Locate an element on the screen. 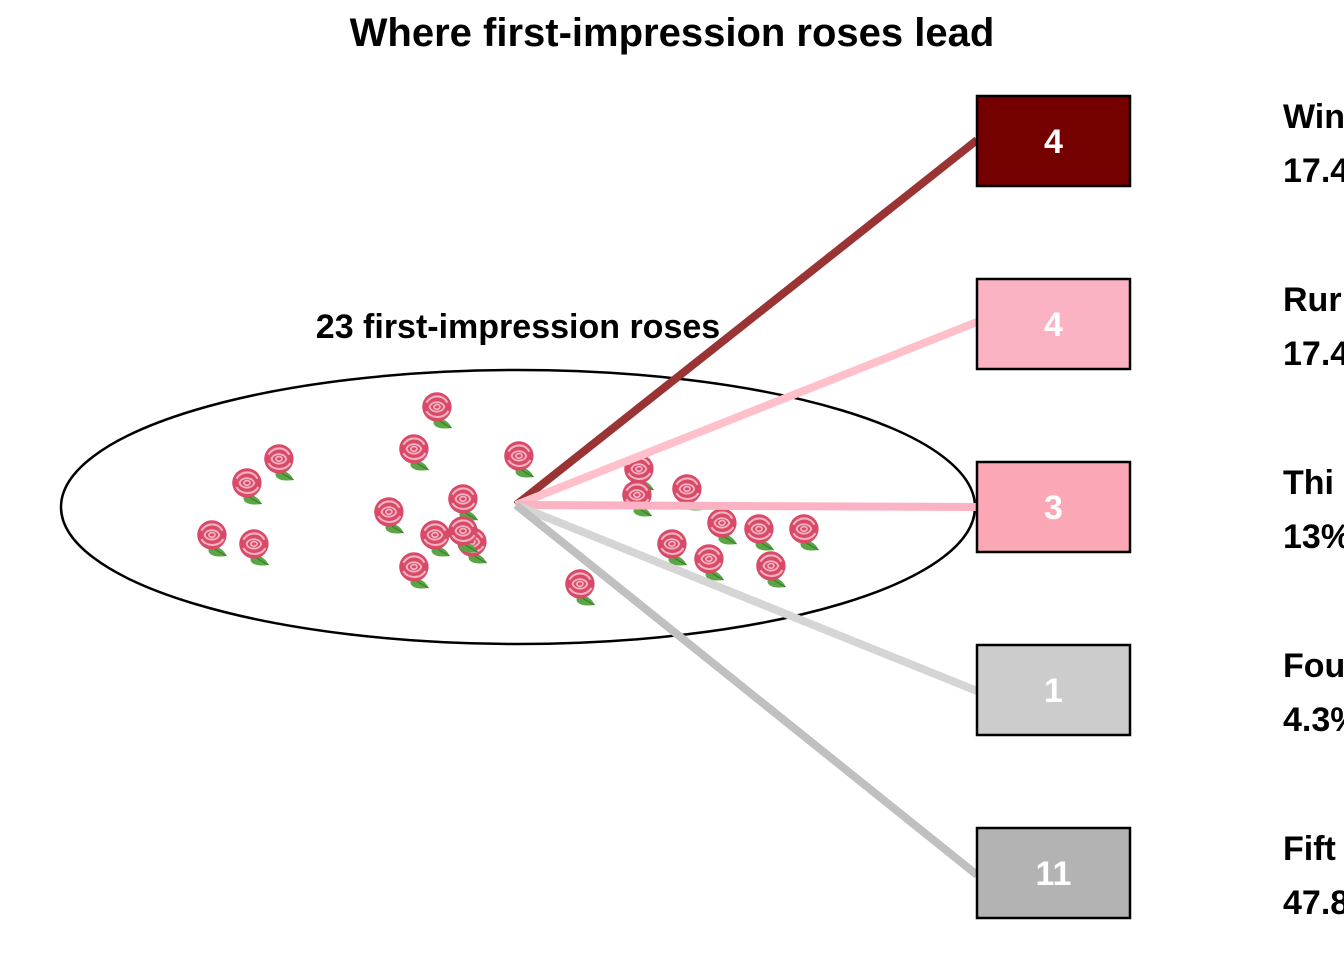 The height and width of the screenshot is (960, 1344). outcome-count-rur: 4 is located at coordinates (1053, 325).